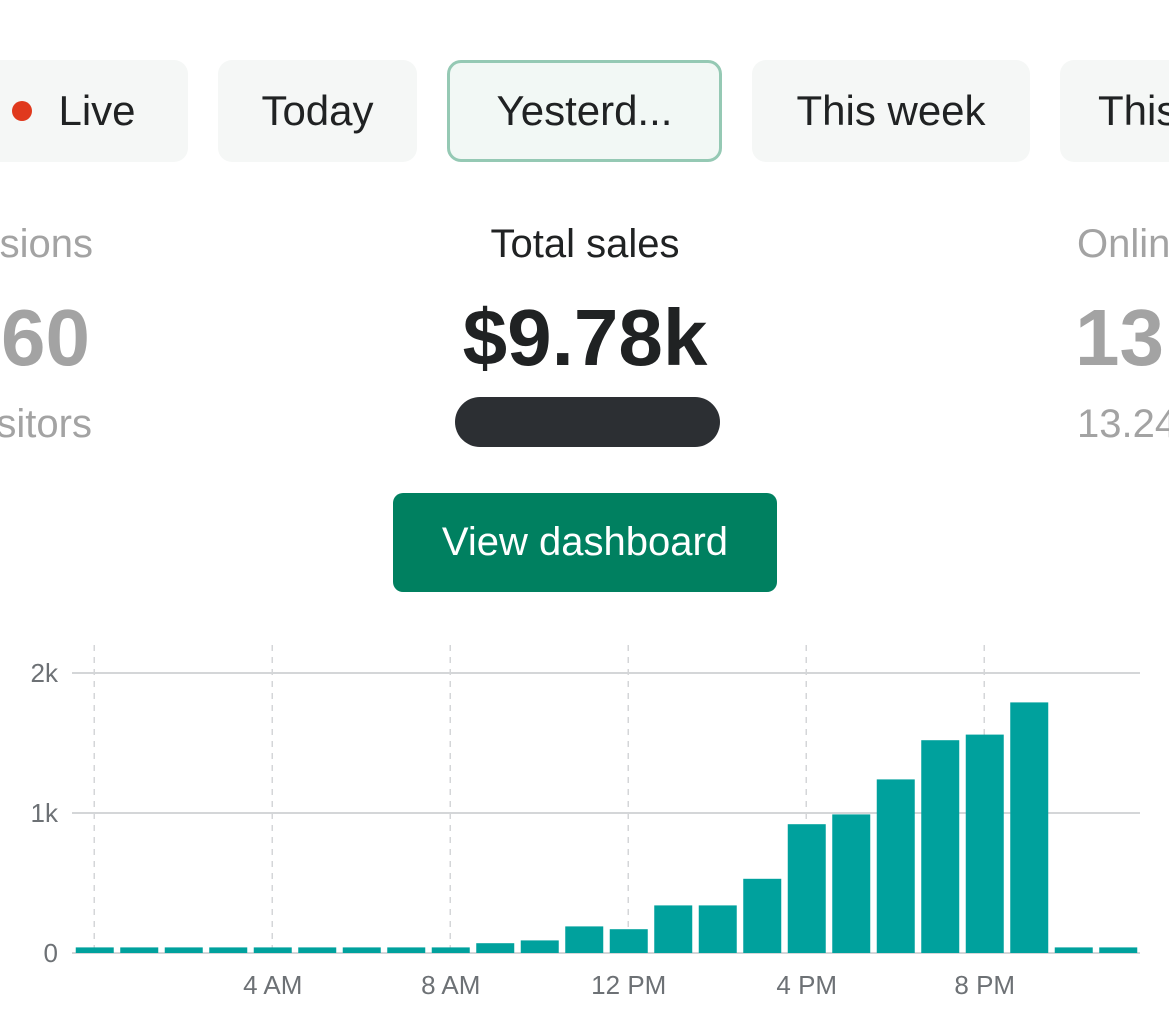  I want to click on y-tick-label: 0, so click(51, 953).